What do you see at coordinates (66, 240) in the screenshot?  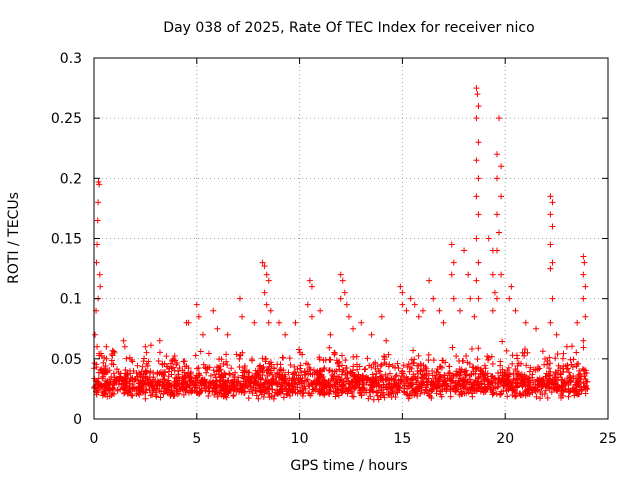 I see `y-tick-label: 0.15` at bounding box center [66, 240].